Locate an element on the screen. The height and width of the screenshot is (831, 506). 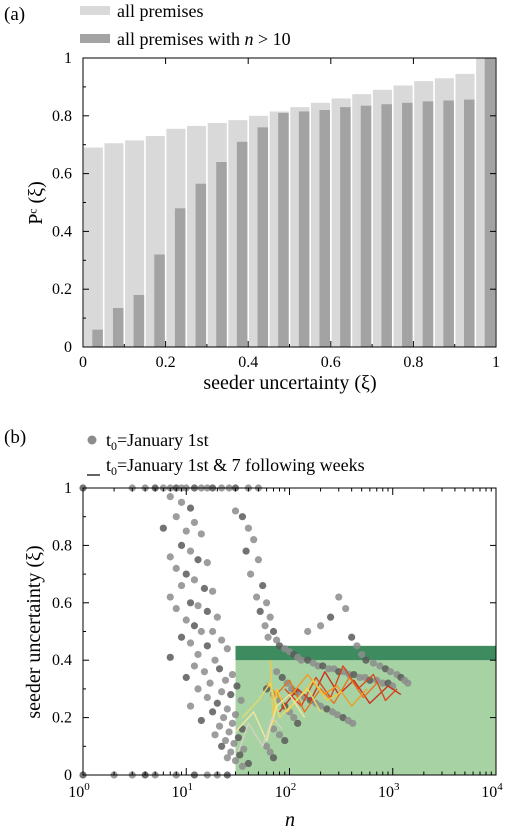
chart-b-xtick-label-1: 10¹ is located at coordinates (183, 791).